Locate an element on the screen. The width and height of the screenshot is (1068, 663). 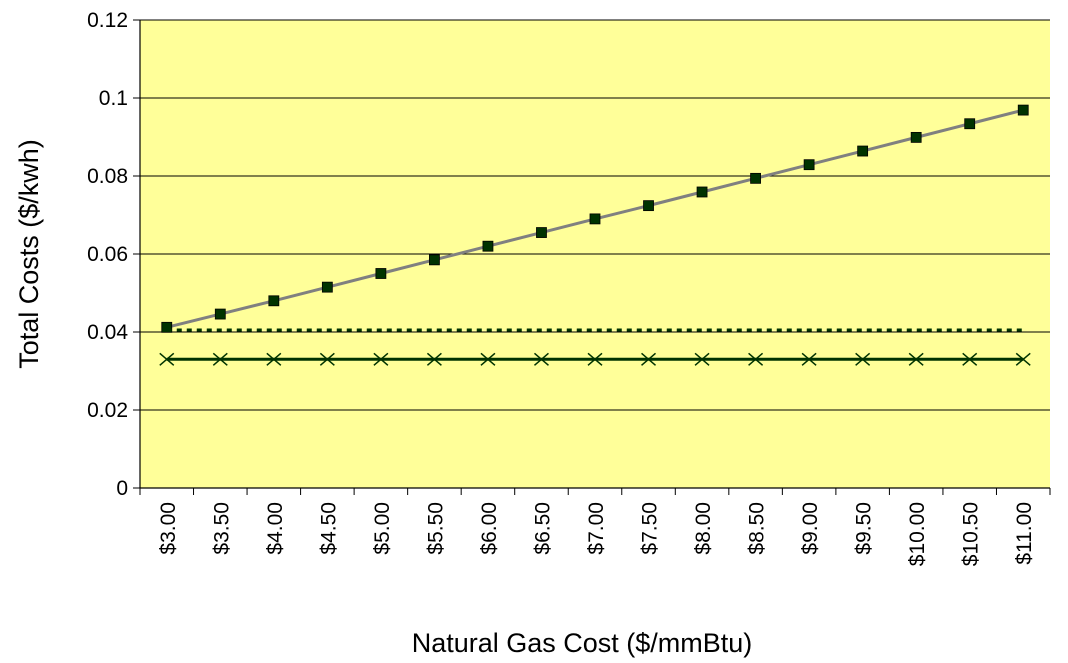
x-tick-label: $10.50 is located at coordinates (971, 534).